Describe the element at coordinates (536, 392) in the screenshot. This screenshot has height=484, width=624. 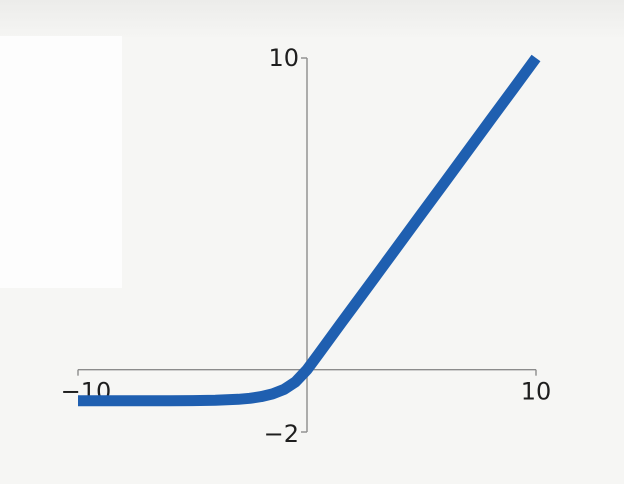
I see `x-tick-label-10: 10` at that location.